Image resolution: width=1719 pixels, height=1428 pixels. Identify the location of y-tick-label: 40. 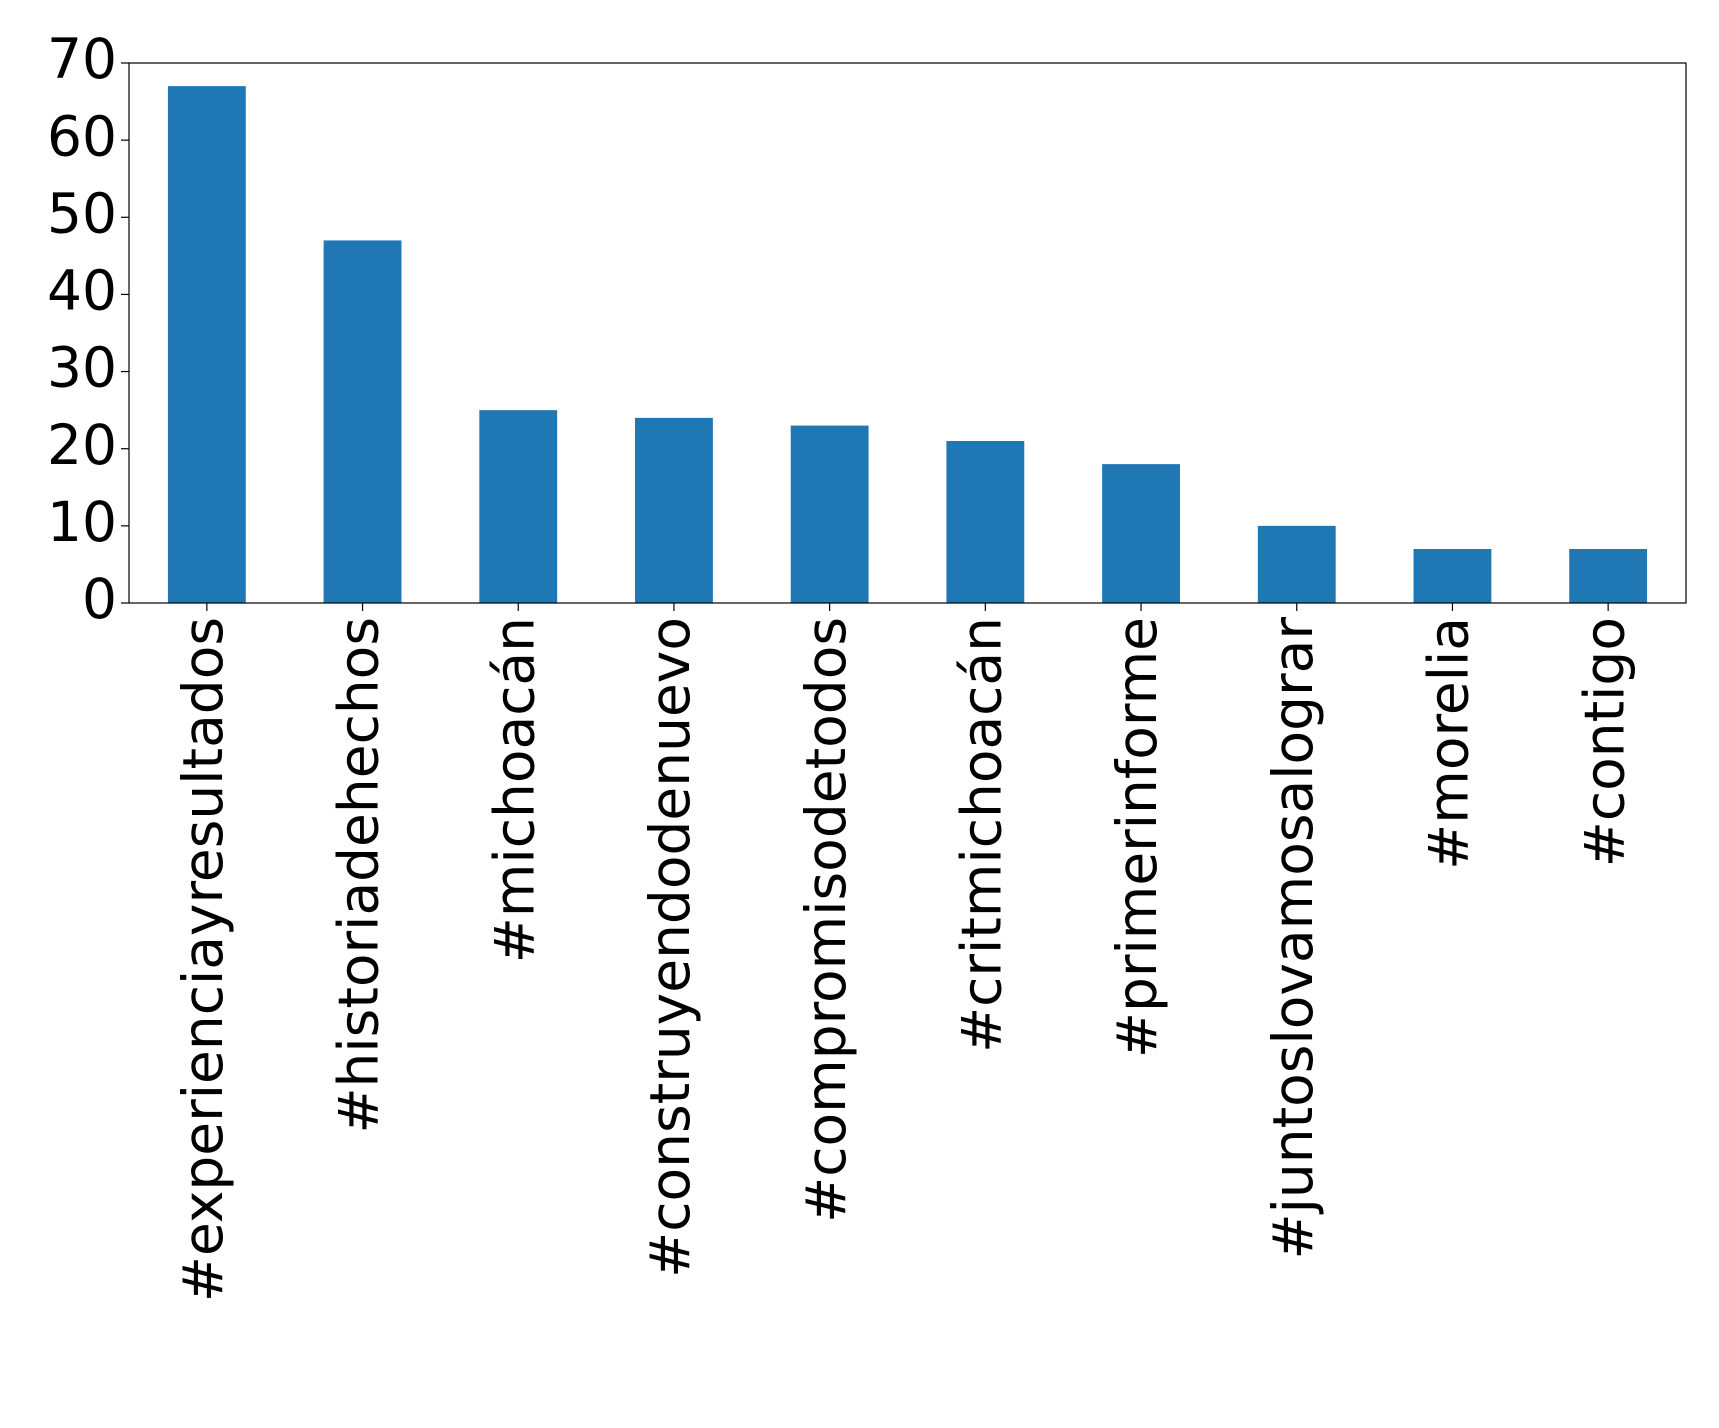
(82, 291).